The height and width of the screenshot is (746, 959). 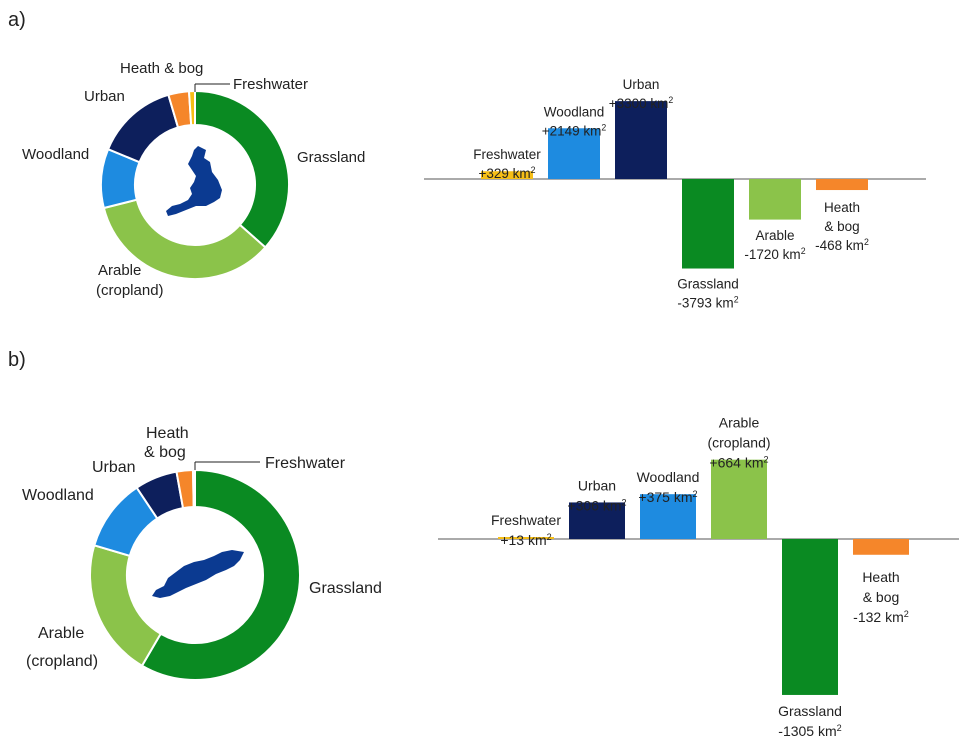 What do you see at coordinates (17, 360) in the screenshot?
I see `panel-b-label: b)` at bounding box center [17, 360].